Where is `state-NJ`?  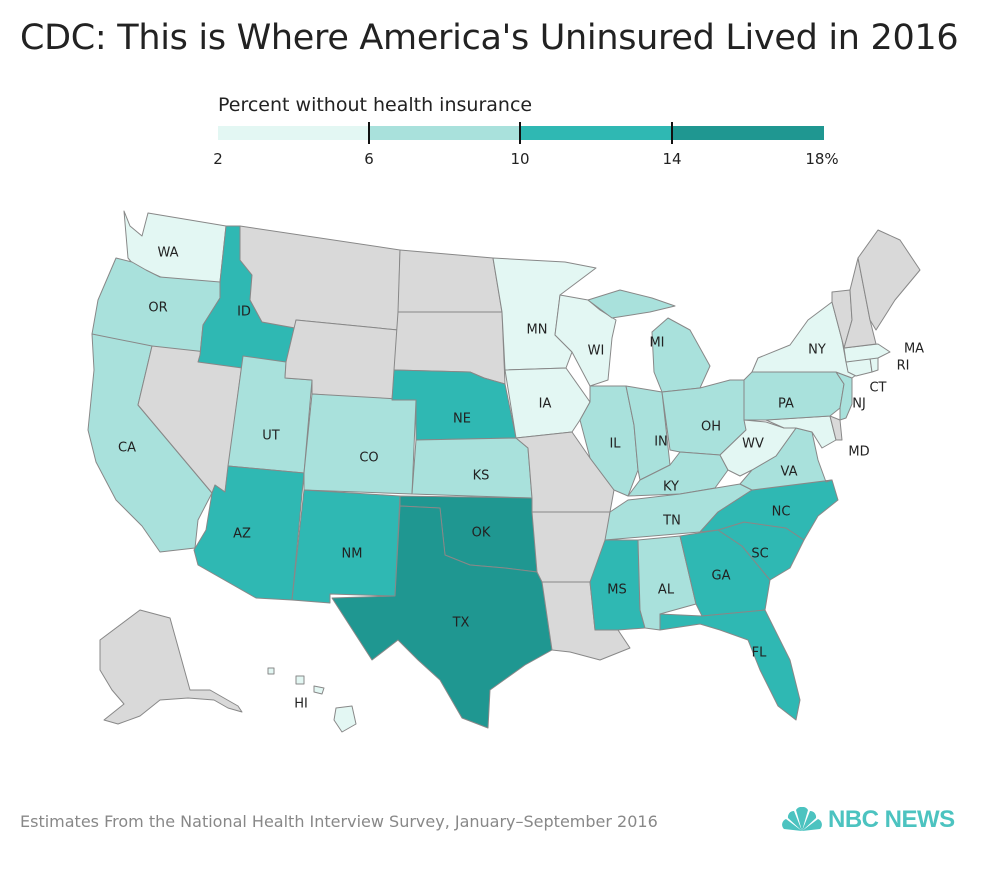
state-NJ is located at coordinates (844, 396).